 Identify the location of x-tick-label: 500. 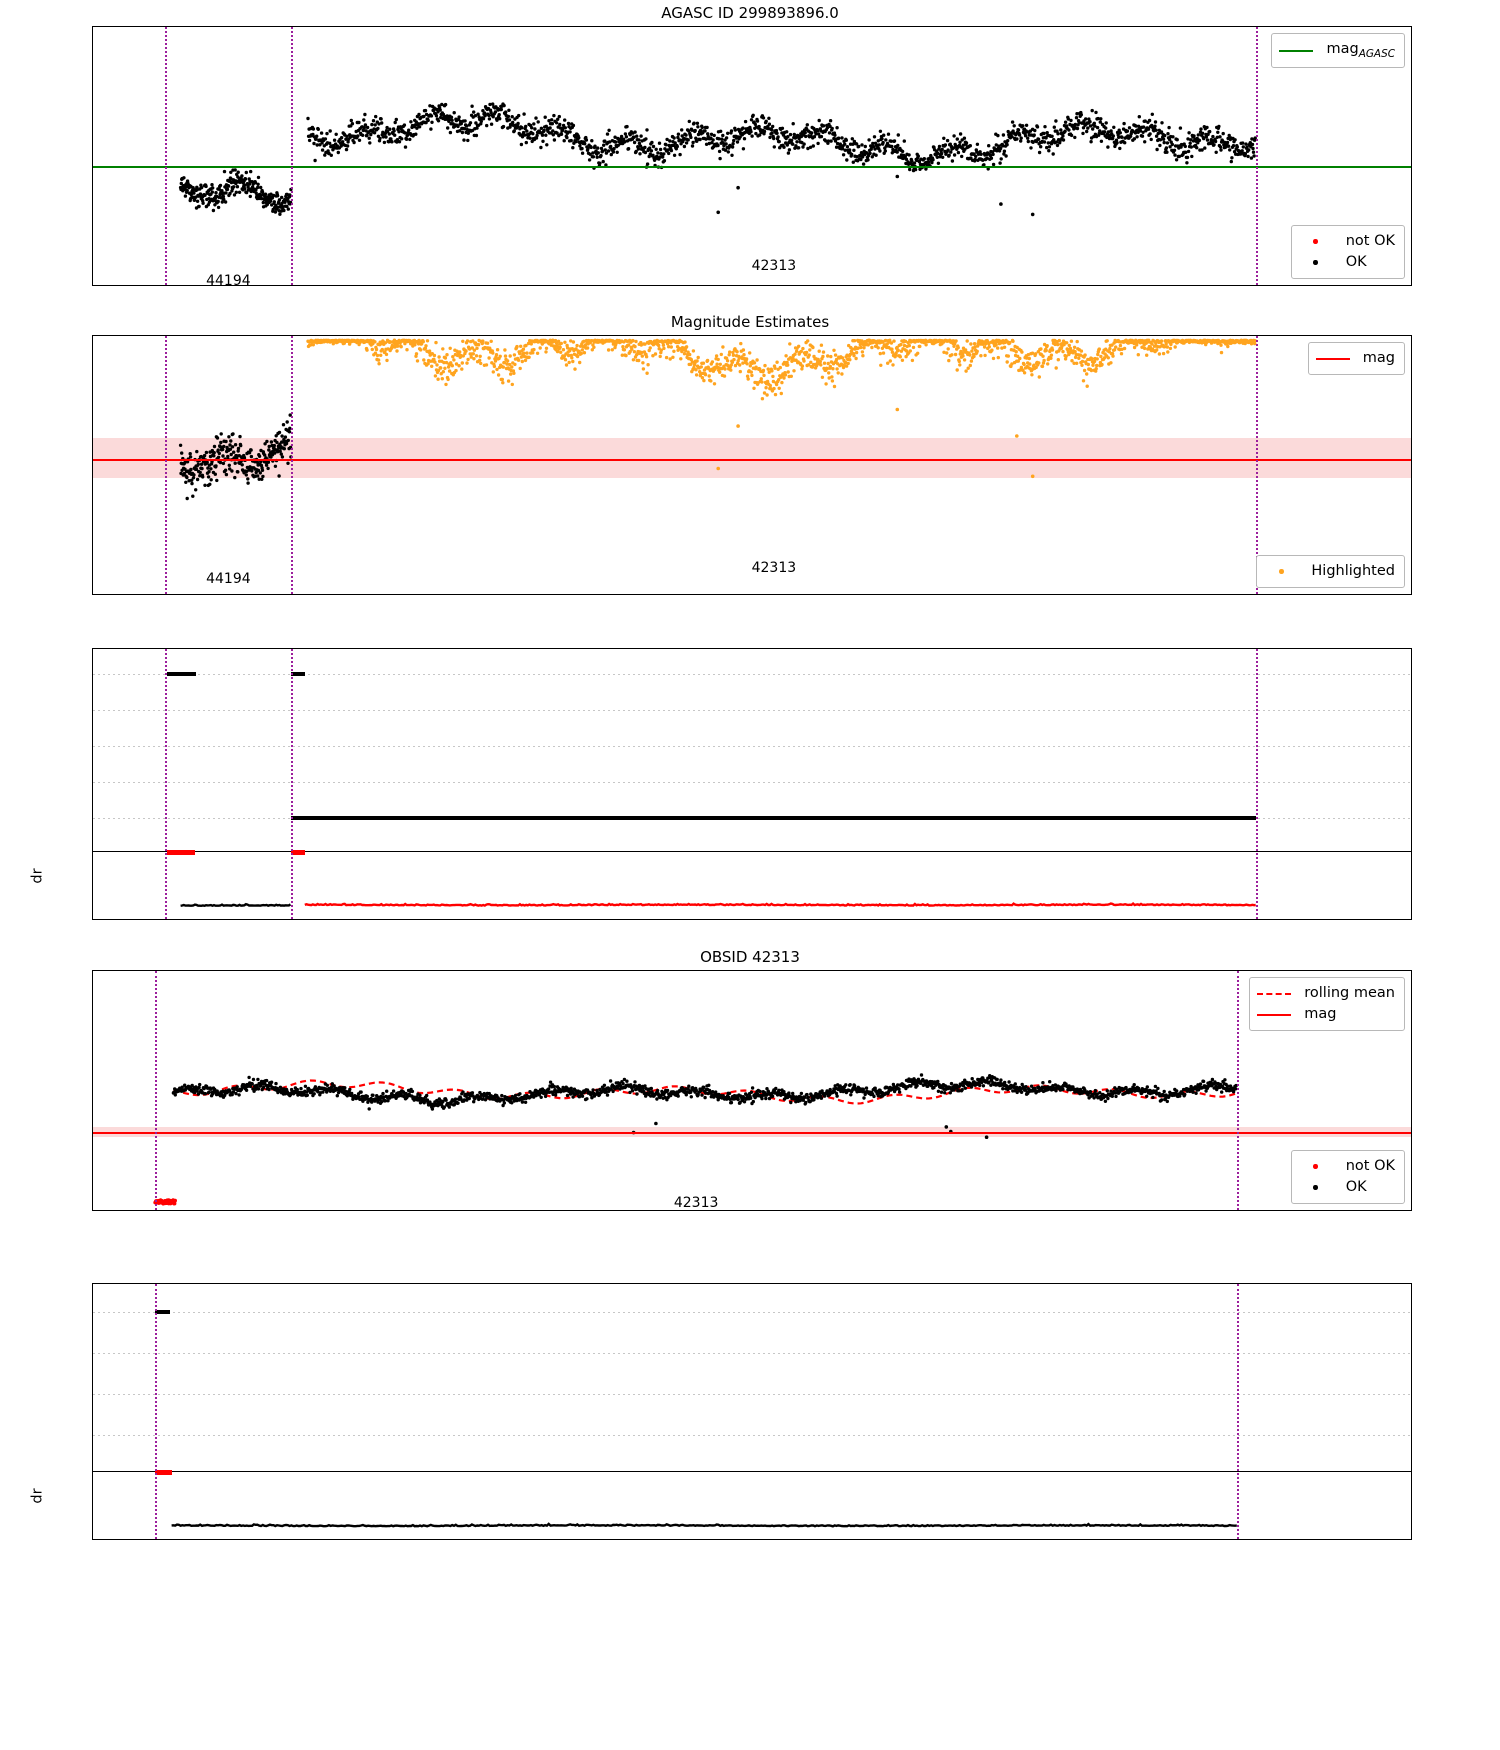
(236, 1539).